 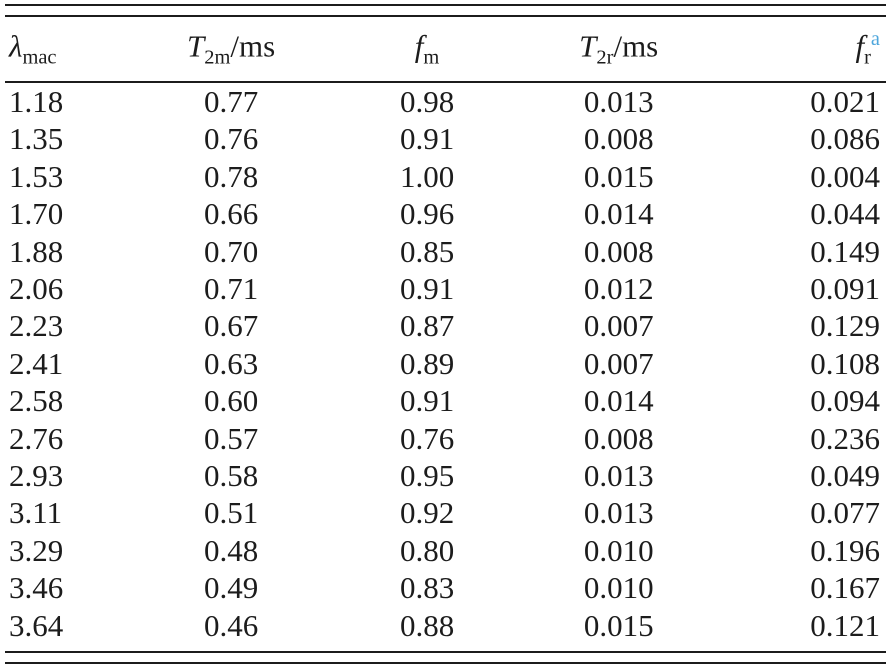 I want to click on table-cell: 0.236, so click(x=845, y=438).